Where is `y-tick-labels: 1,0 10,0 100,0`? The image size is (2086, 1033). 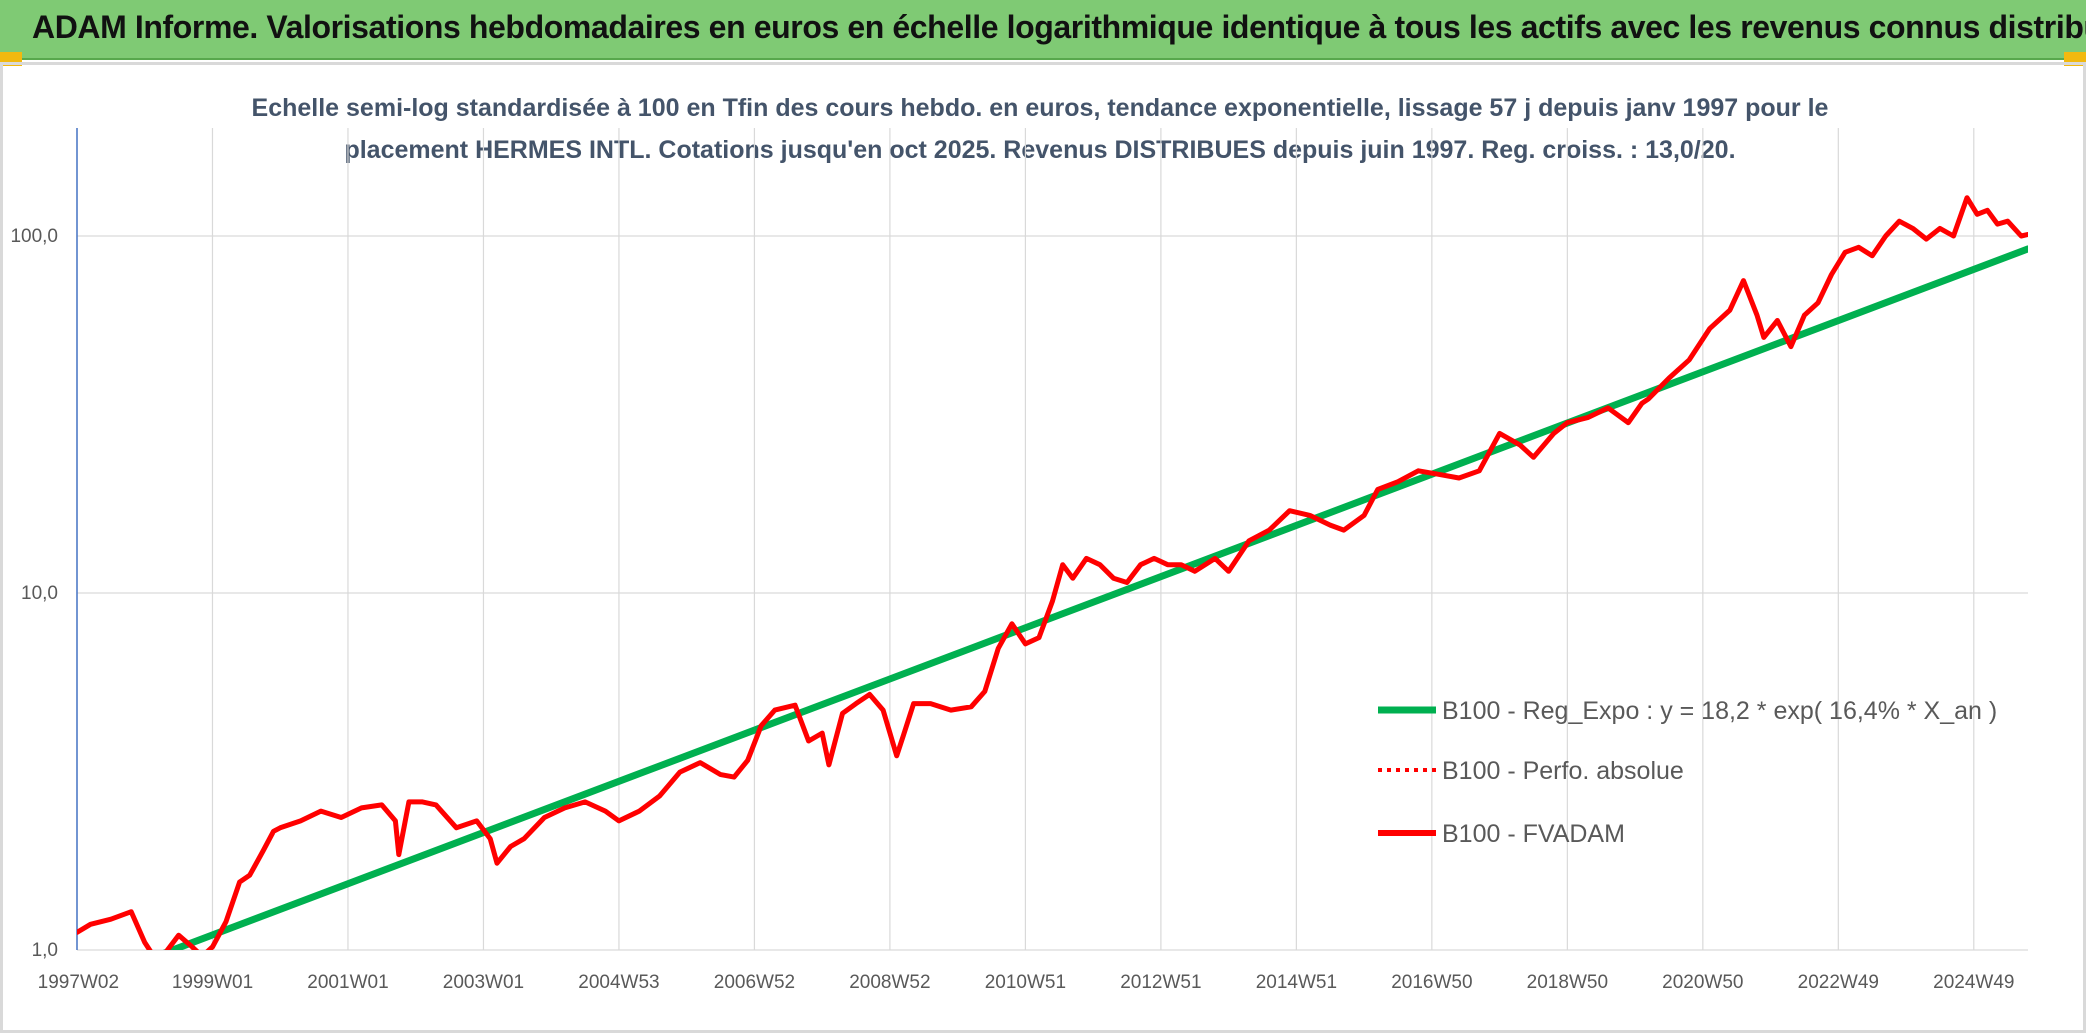
y-tick-labels: 1,0 10,0 100,0 is located at coordinates (34, 593).